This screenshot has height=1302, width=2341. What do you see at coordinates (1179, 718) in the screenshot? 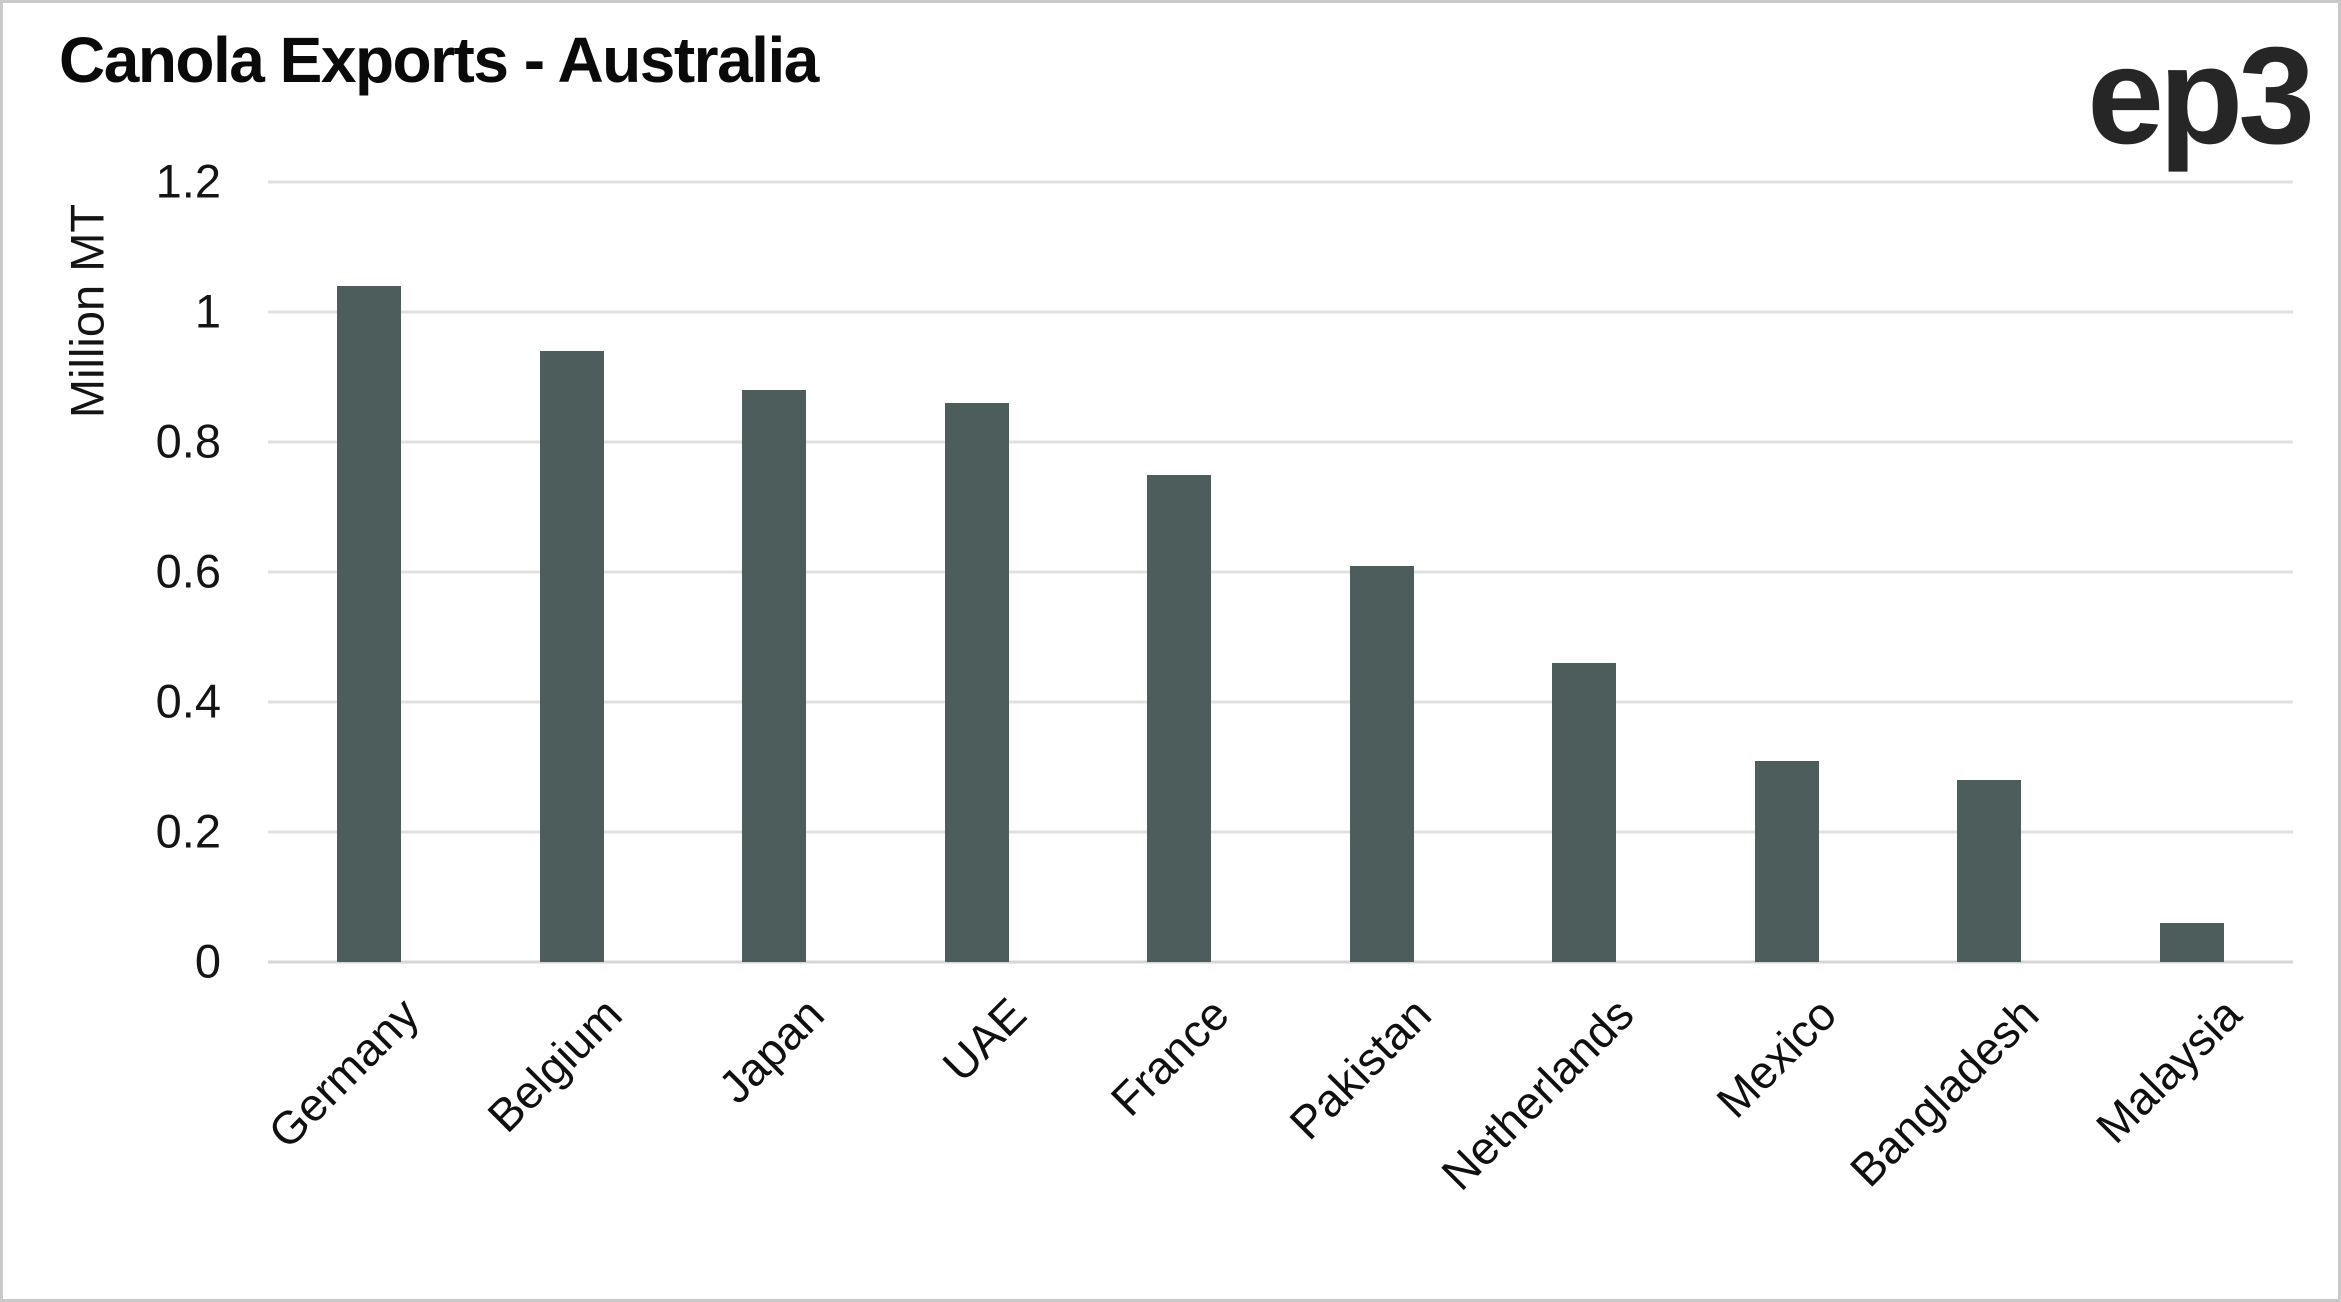
I see `bar-france` at bounding box center [1179, 718].